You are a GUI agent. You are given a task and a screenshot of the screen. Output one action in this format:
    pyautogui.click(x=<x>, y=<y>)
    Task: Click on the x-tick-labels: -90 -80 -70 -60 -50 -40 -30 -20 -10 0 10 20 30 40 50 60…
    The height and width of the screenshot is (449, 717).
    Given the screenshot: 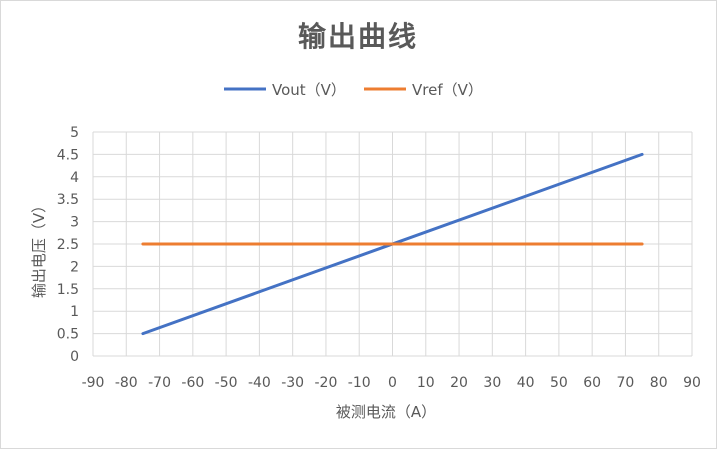 What is the action you would take?
    pyautogui.click(x=391, y=383)
    